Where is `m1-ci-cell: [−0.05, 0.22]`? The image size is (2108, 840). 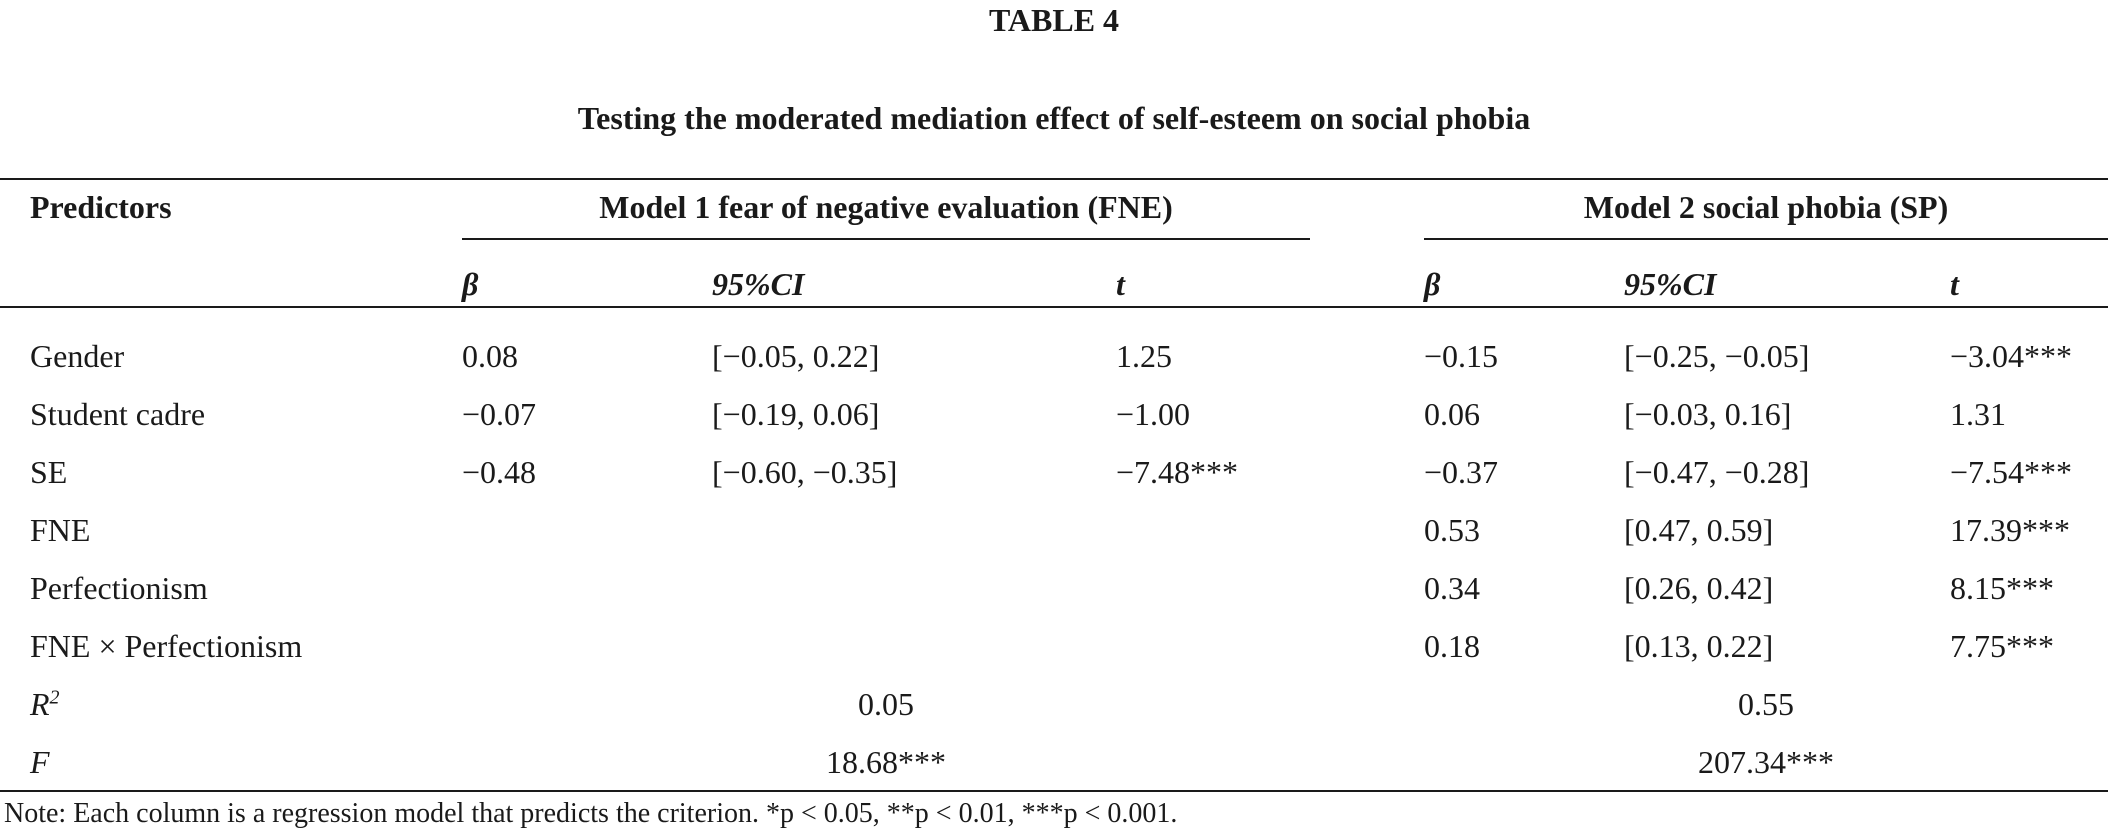
m1-ci-cell: [−0.05, 0.22] is located at coordinates (796, 356).